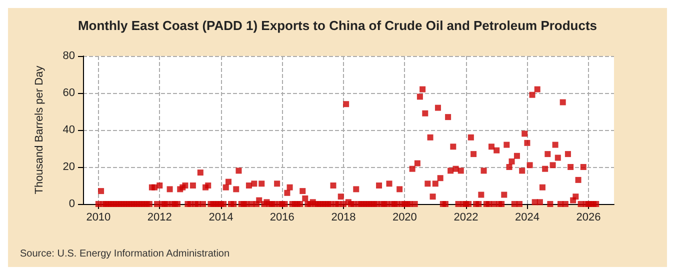 The width and height of the screenshot is (675, 275). What do you see at coordinates (125, 254) in the screenshot?
I see `source-note: Source: U.S. Energy Information Administration` at bounding box center [125, 254].